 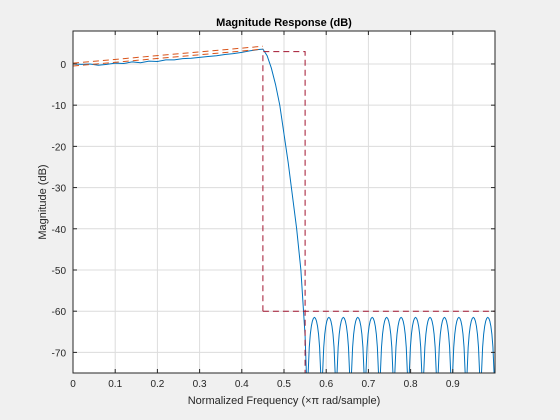 What do you see at coordinates (59, 271) in the screenshot?
I see `y-tick-label: -50` at bounding box center [59, 271].